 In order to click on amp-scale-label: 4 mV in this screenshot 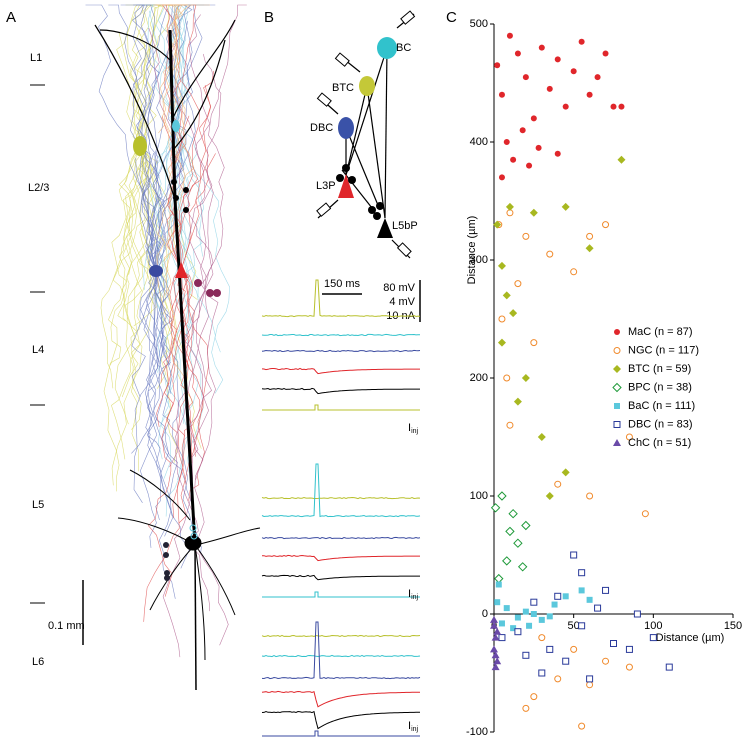, I will do `click(402, 302)`.